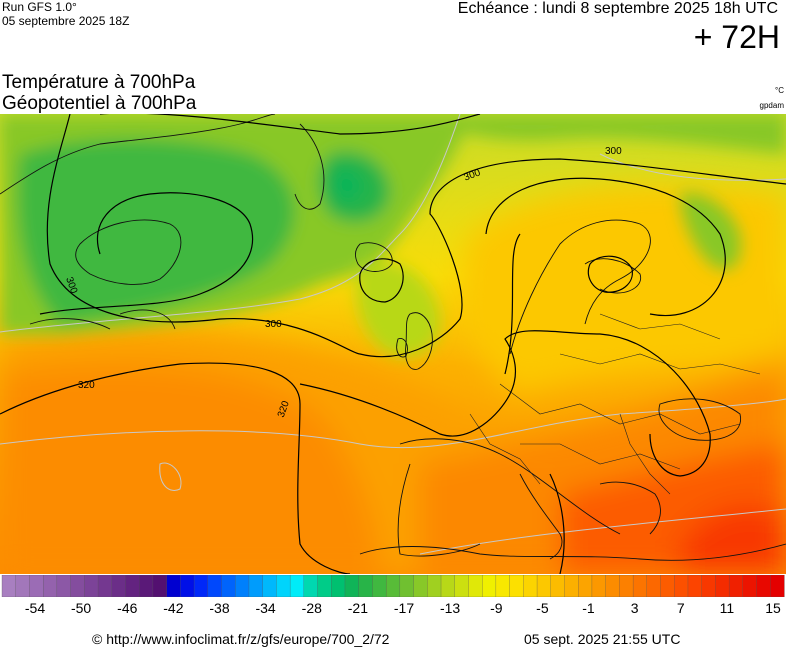 This screenshot has height=648, width=786. Describe the element at coordinates (736, 37) in the screenshot. I see `lead-time: + 72H` at that location.